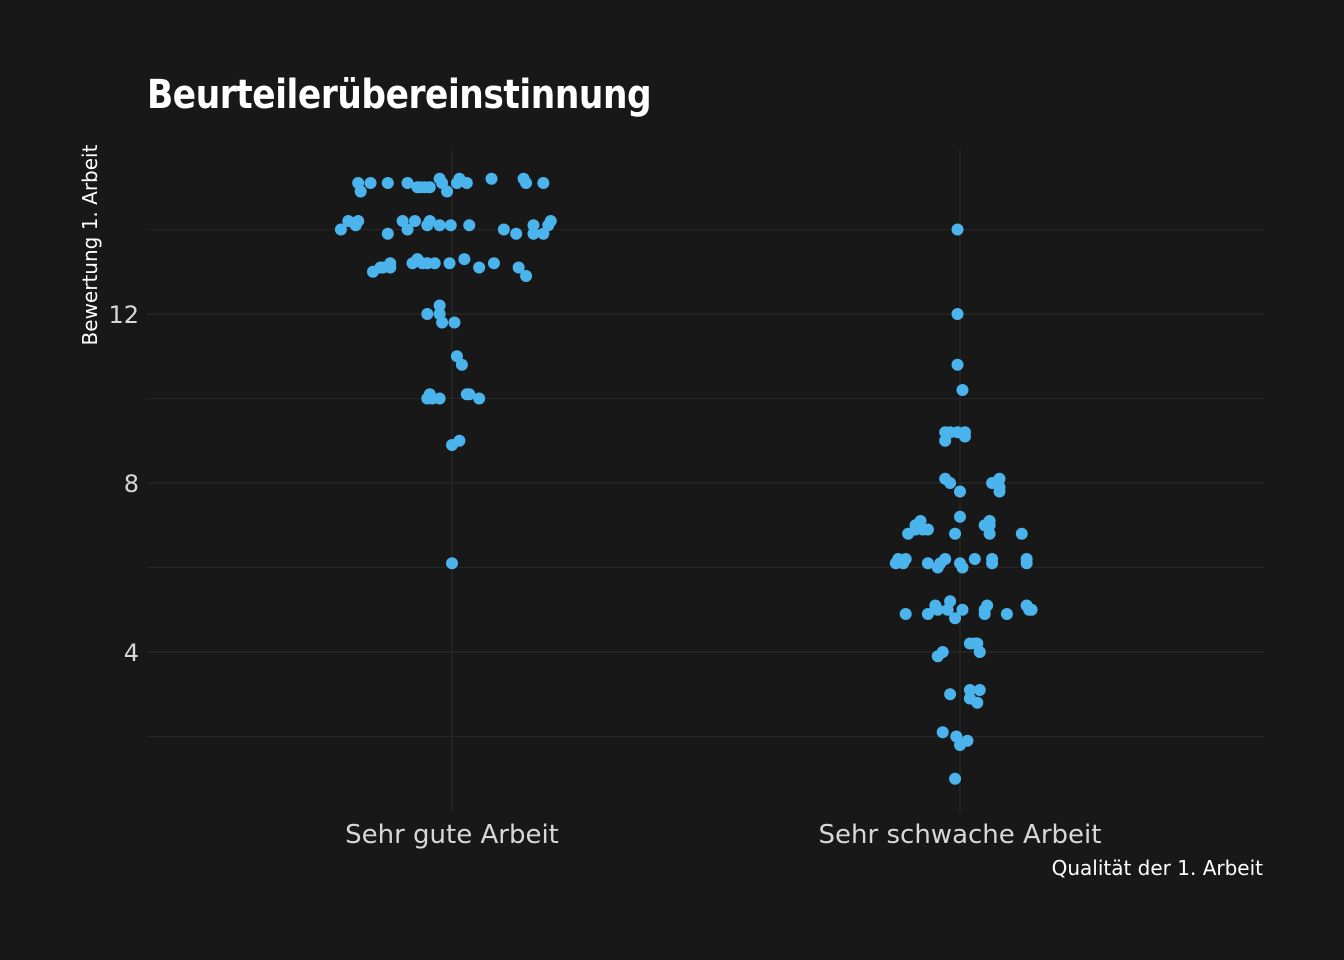  Describe the element at coordinates (723, 835) in the screenshot. I see `x-tick-labels: Sehr gute Arbeit Sehr schwache Arbeit` at that location.